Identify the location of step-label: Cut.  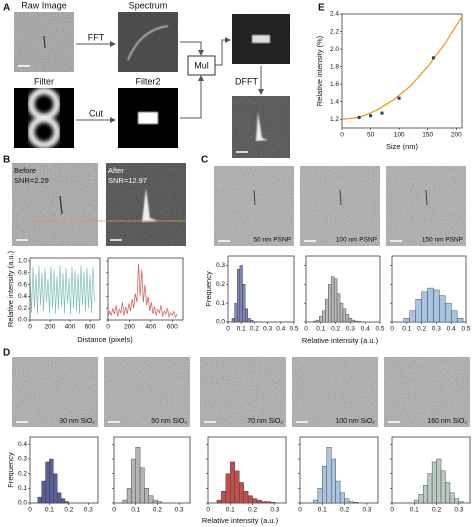
(96, 113).